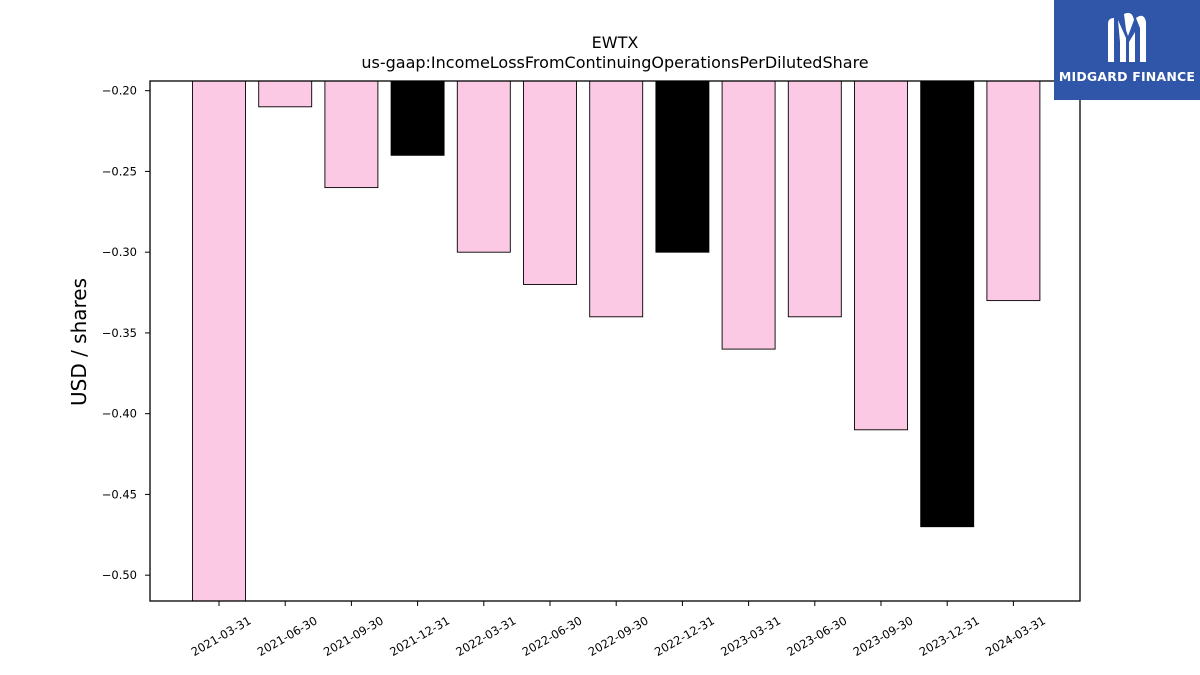 This screenshot has height=675, width=1200. What do you see at coordinates (79, 342) in the screenshot?
I see `y-axis-label: USD / shares` at bounding box center [79, 342].